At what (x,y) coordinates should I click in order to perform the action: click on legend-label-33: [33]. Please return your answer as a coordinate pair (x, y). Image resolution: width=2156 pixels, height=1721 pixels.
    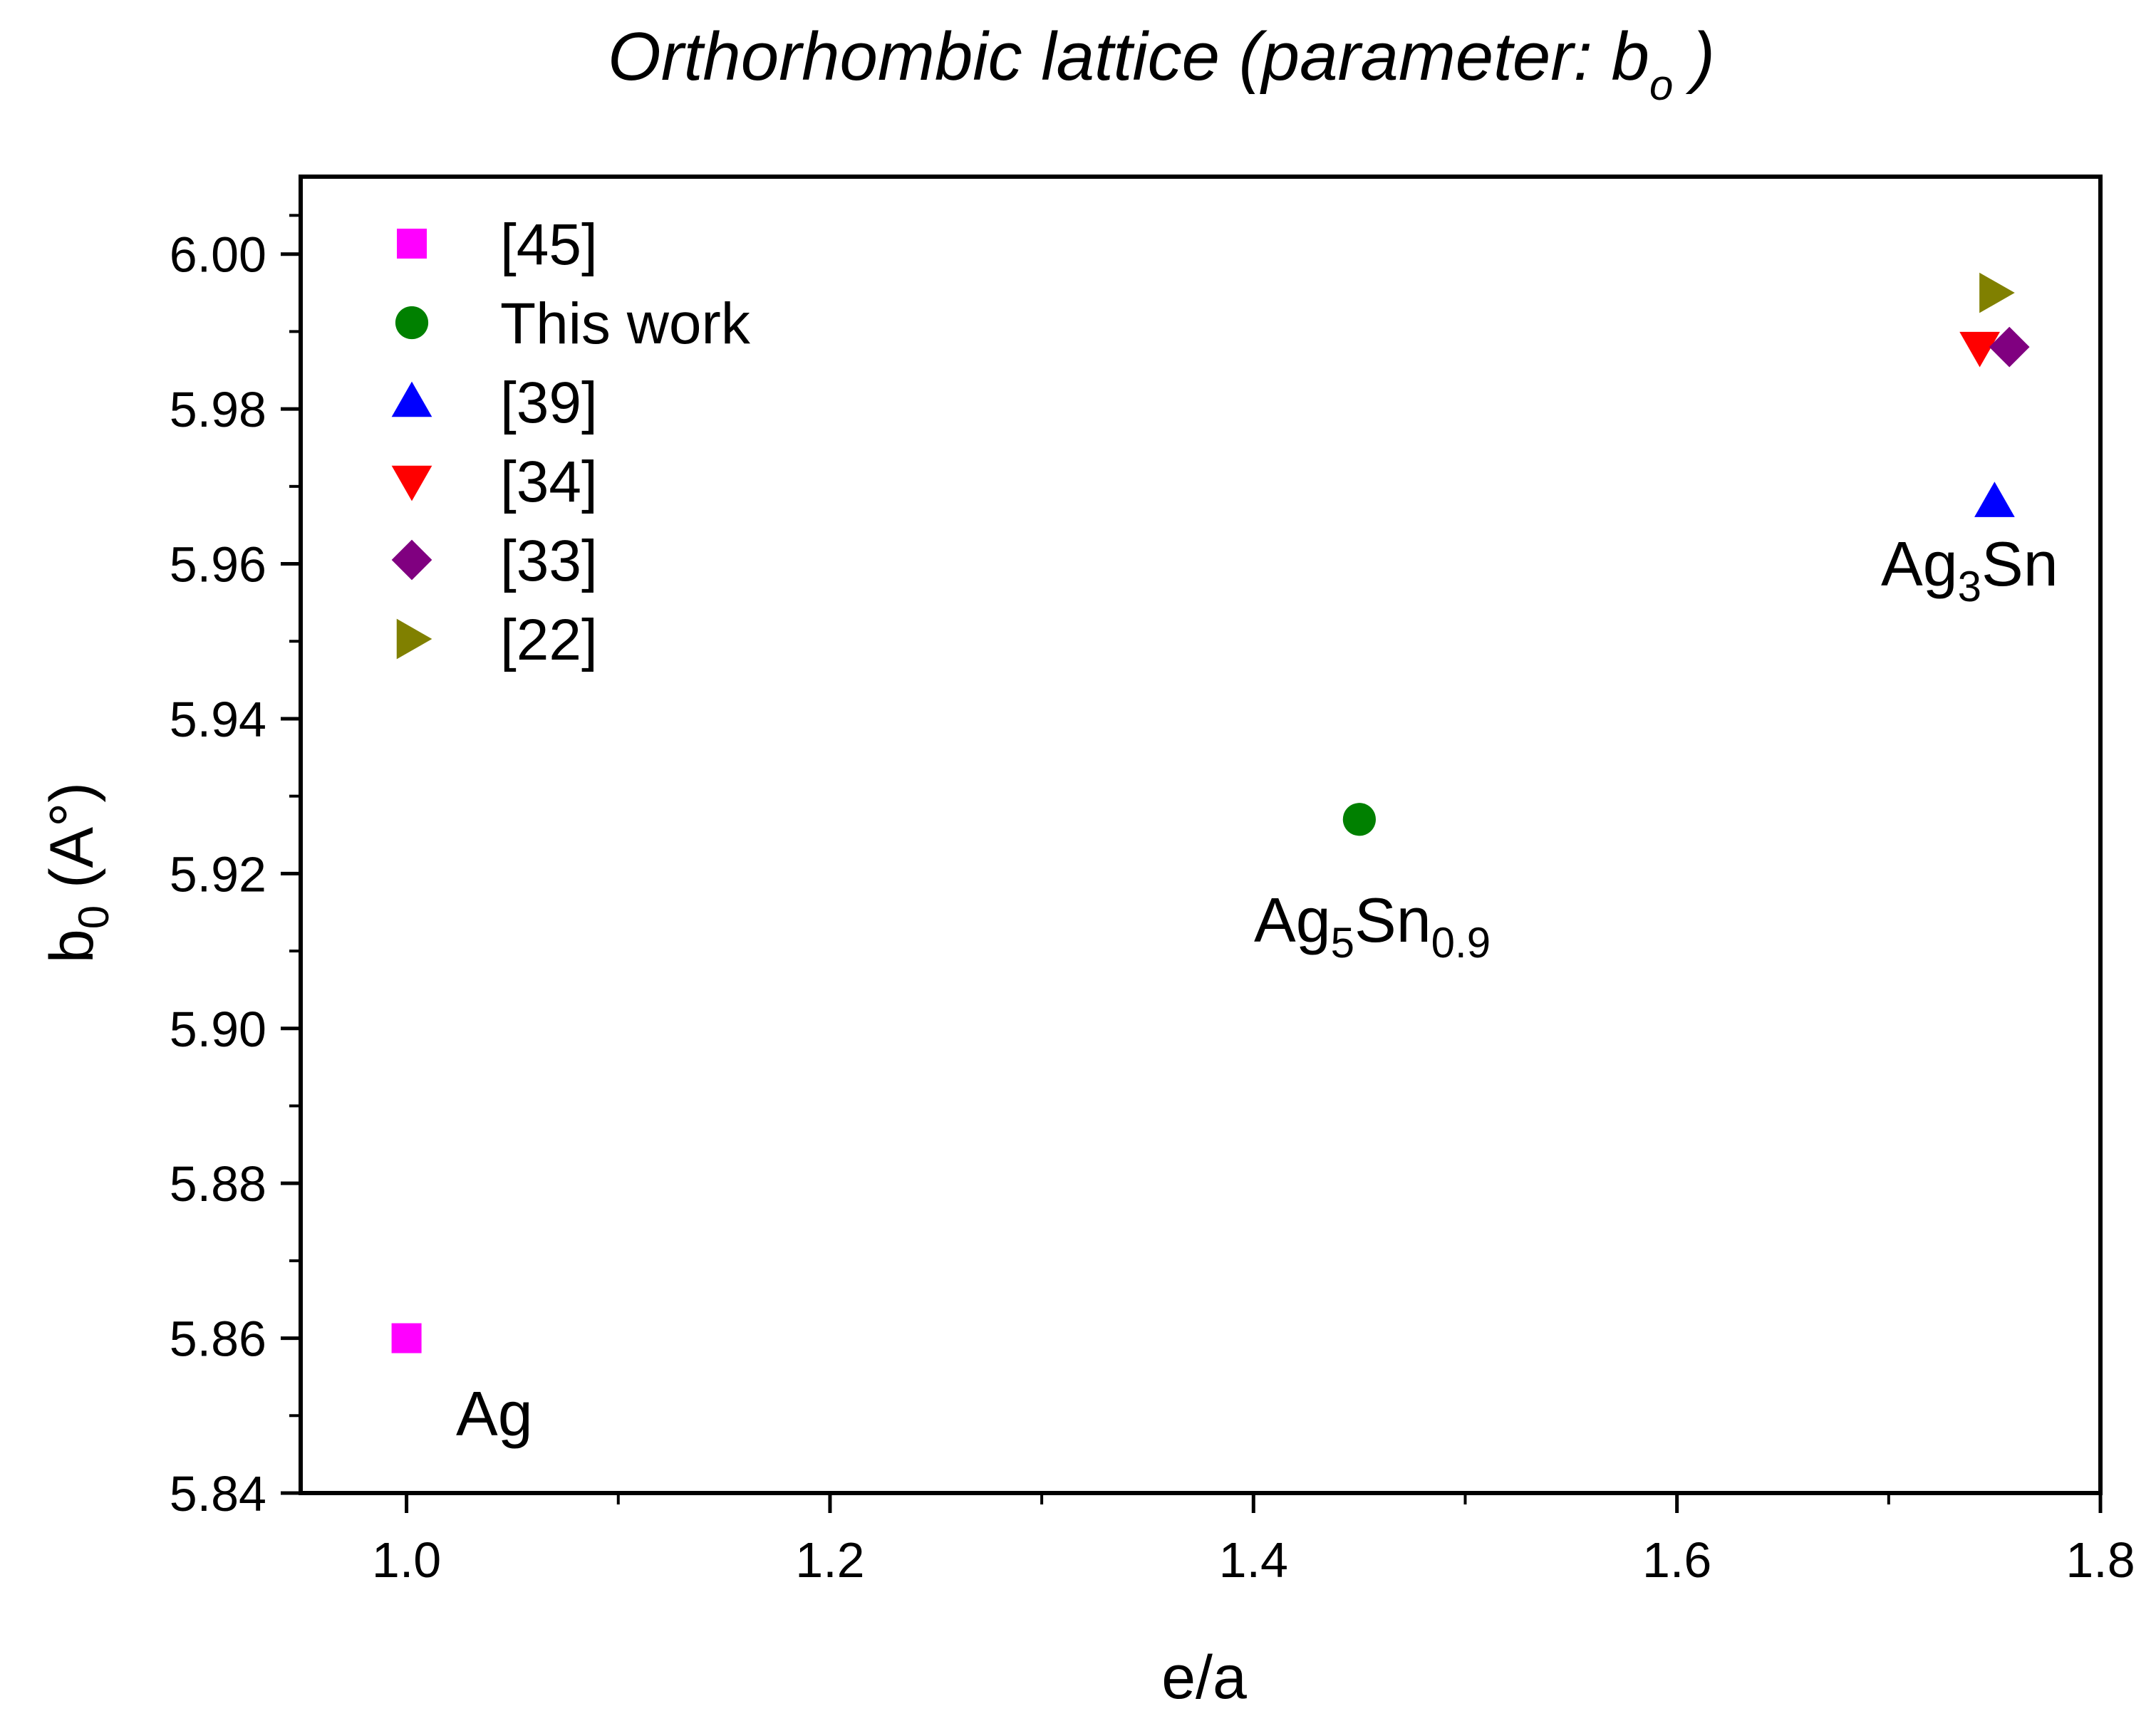
    Looking at the image, I should click on (549, 561).